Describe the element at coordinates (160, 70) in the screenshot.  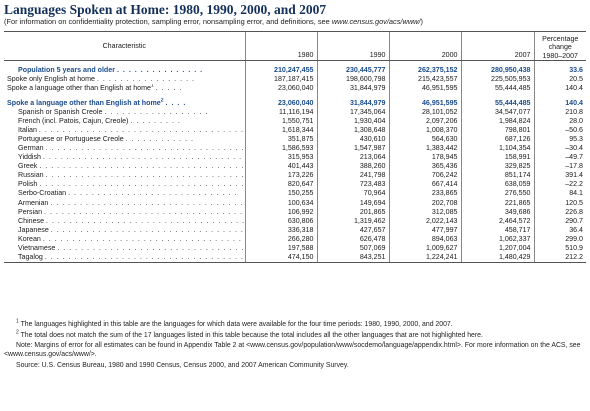
I see `leader-dots: . . . . . . . . . . . . . . .` at that location.